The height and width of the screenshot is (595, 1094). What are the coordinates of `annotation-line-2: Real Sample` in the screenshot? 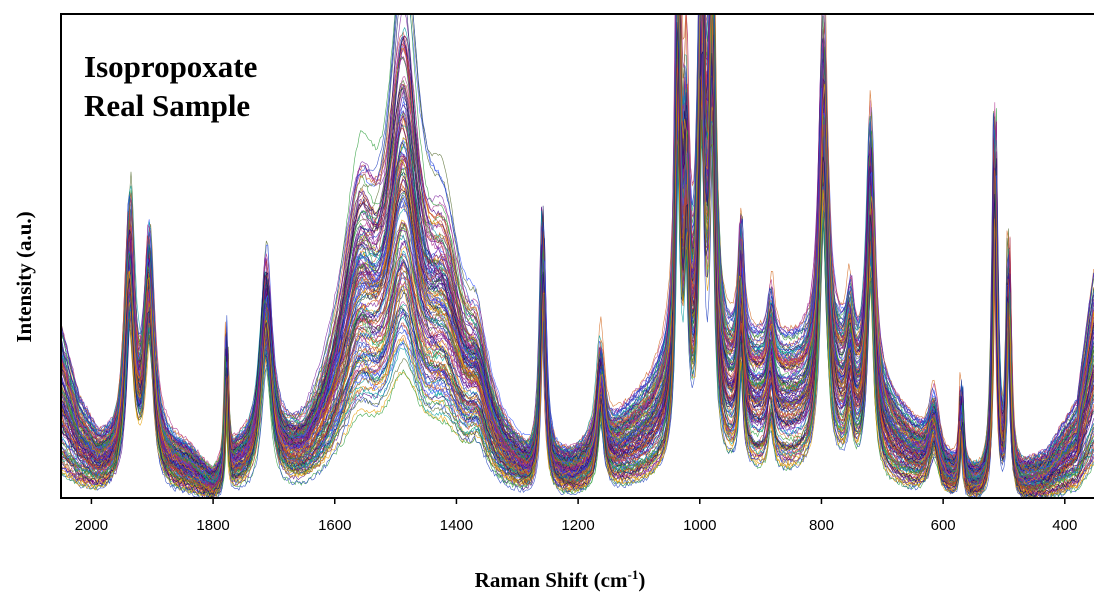 It's located at (167, 105).